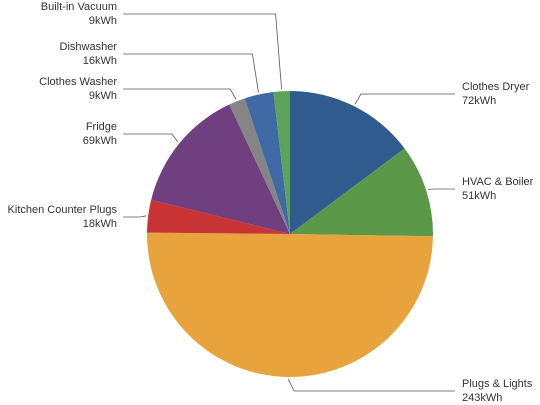 The width and height of the screenshot is (540, 405). Describe the element at coordinates (100, 141) in the screenshot. I see `slice-value-label: 69kWh` at that location.